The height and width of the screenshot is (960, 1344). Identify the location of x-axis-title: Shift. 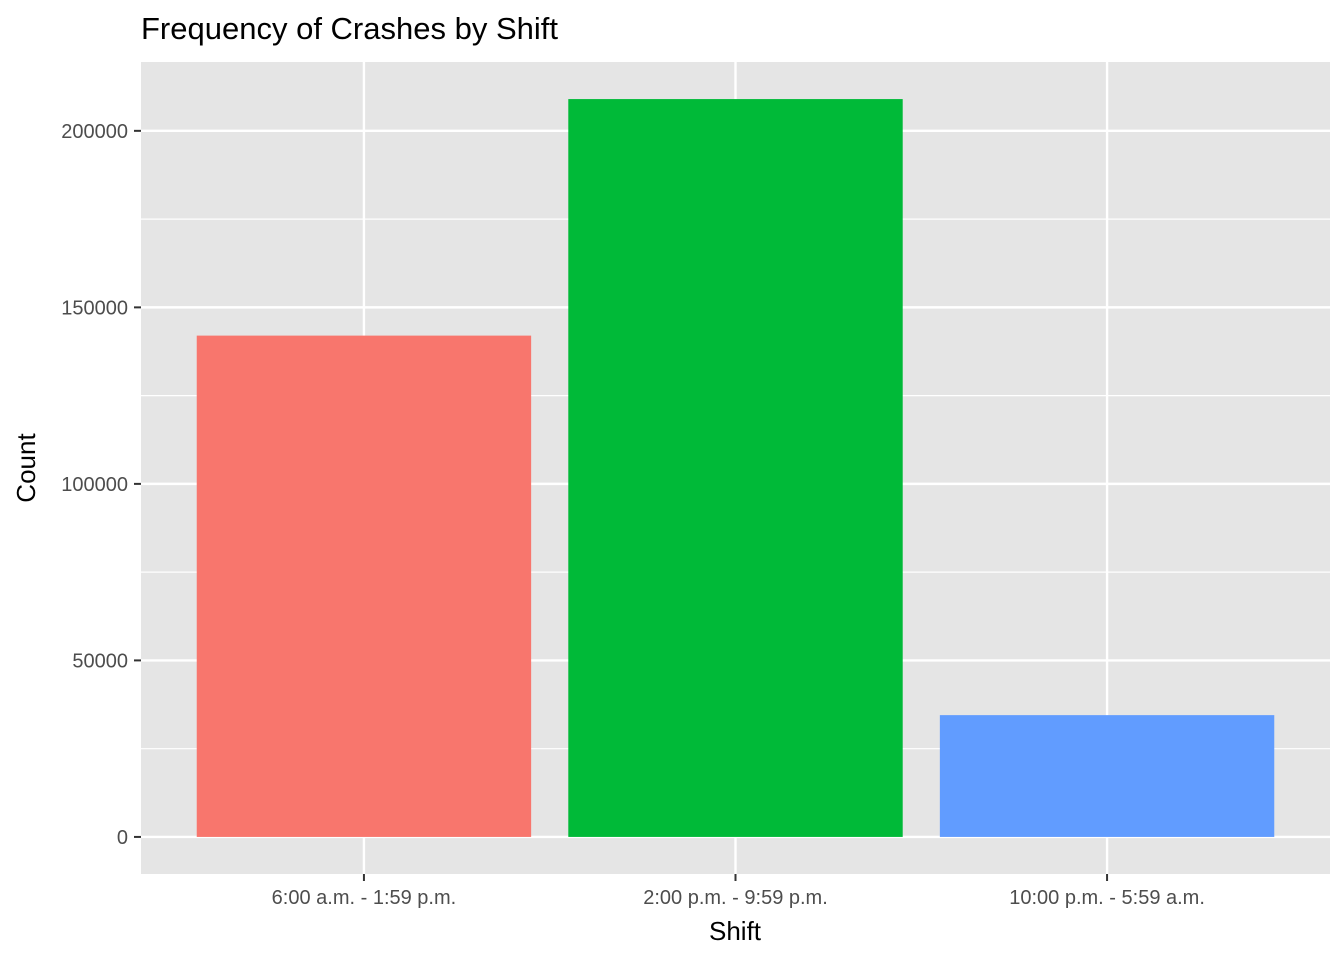
(735, 931).